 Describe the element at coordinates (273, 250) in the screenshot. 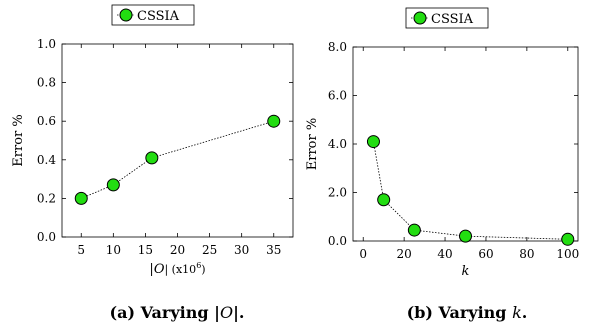

I see `x-tick-label: 35` at that location.